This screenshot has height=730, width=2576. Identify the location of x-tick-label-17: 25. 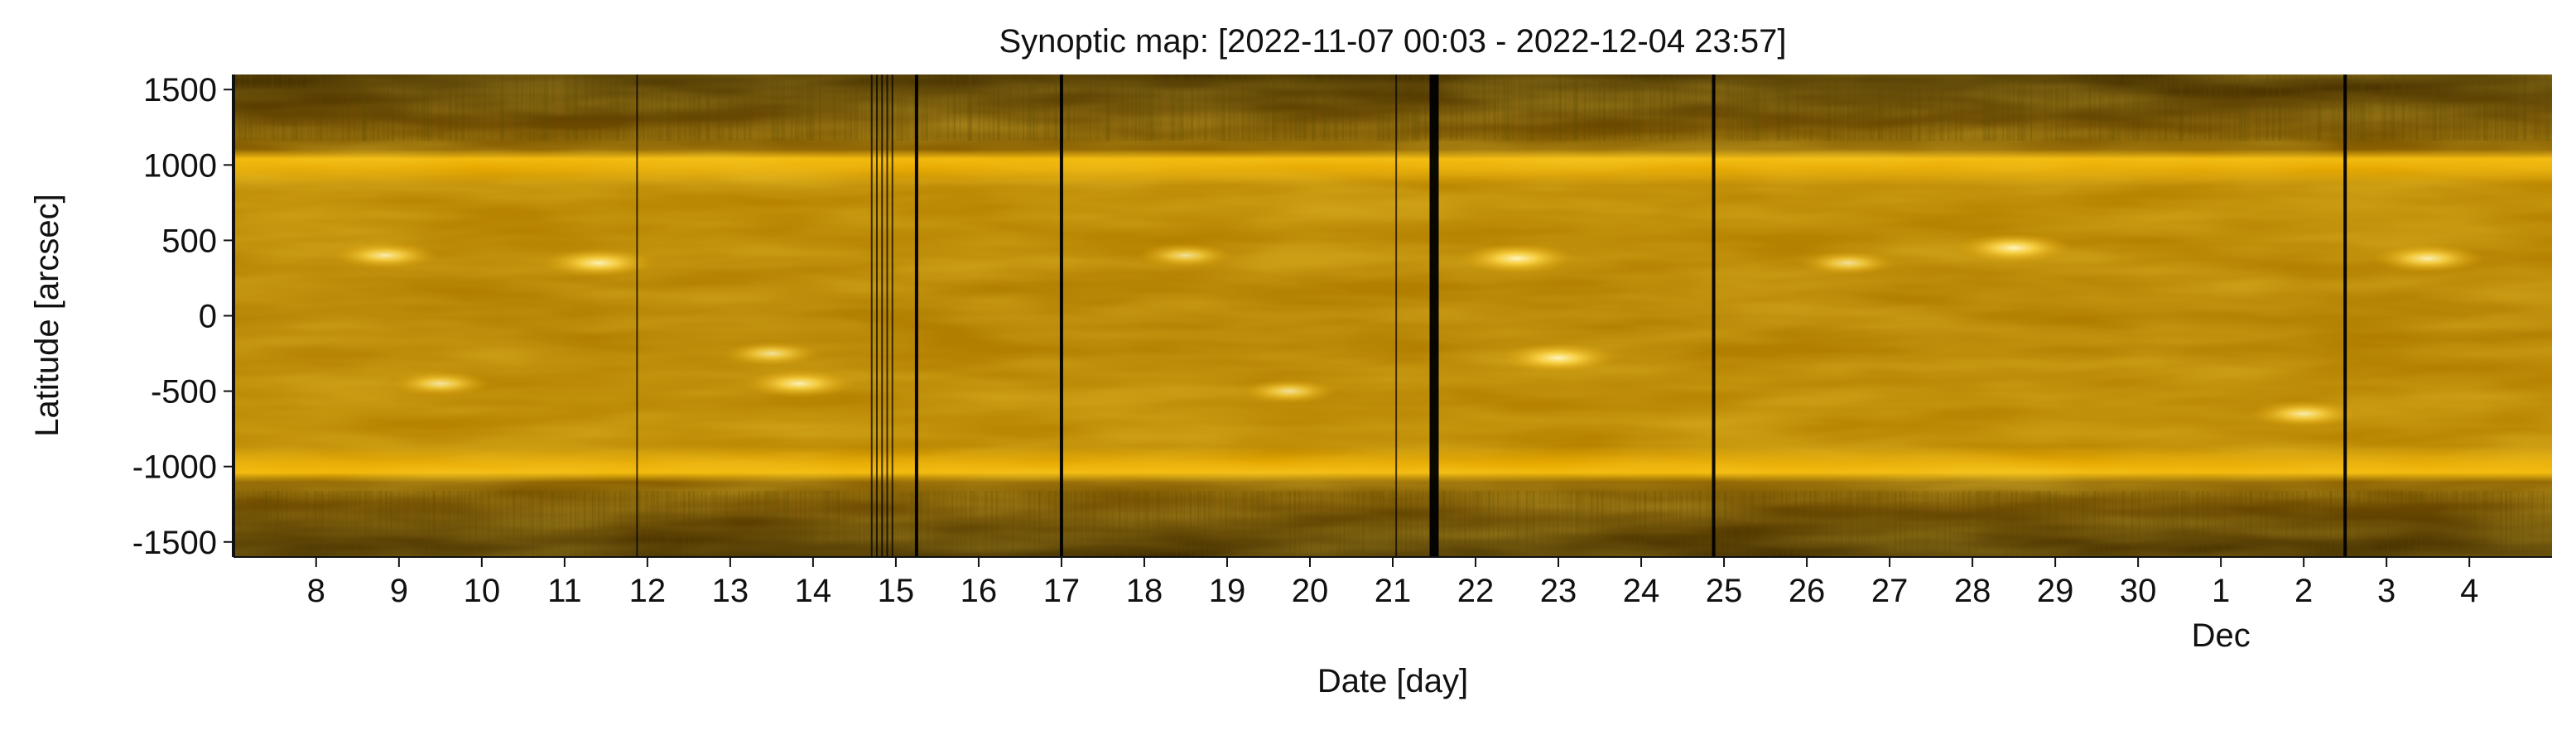
(1724, 591).